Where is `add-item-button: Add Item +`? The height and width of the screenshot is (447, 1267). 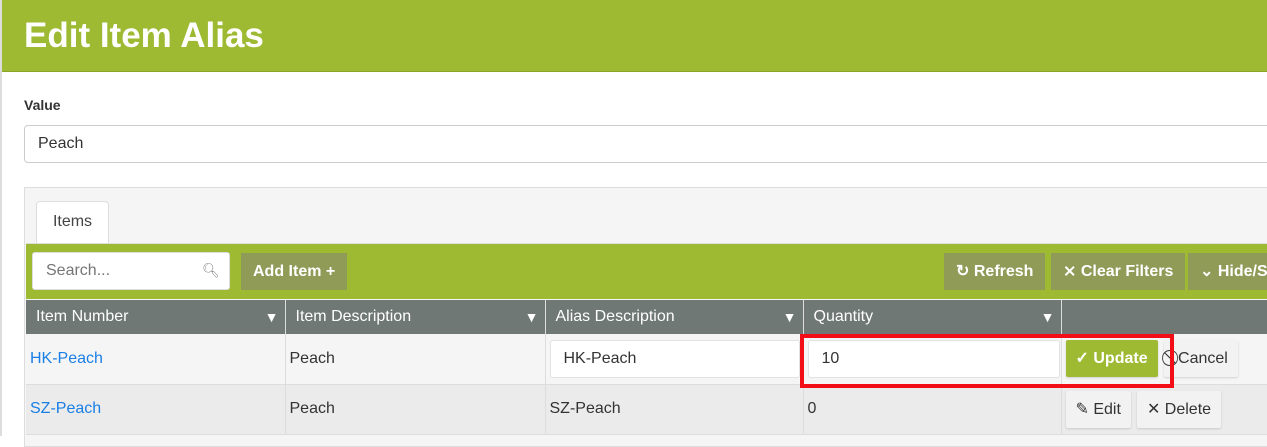 add-item-button: Add Item + is located at coordinates (294, 271).